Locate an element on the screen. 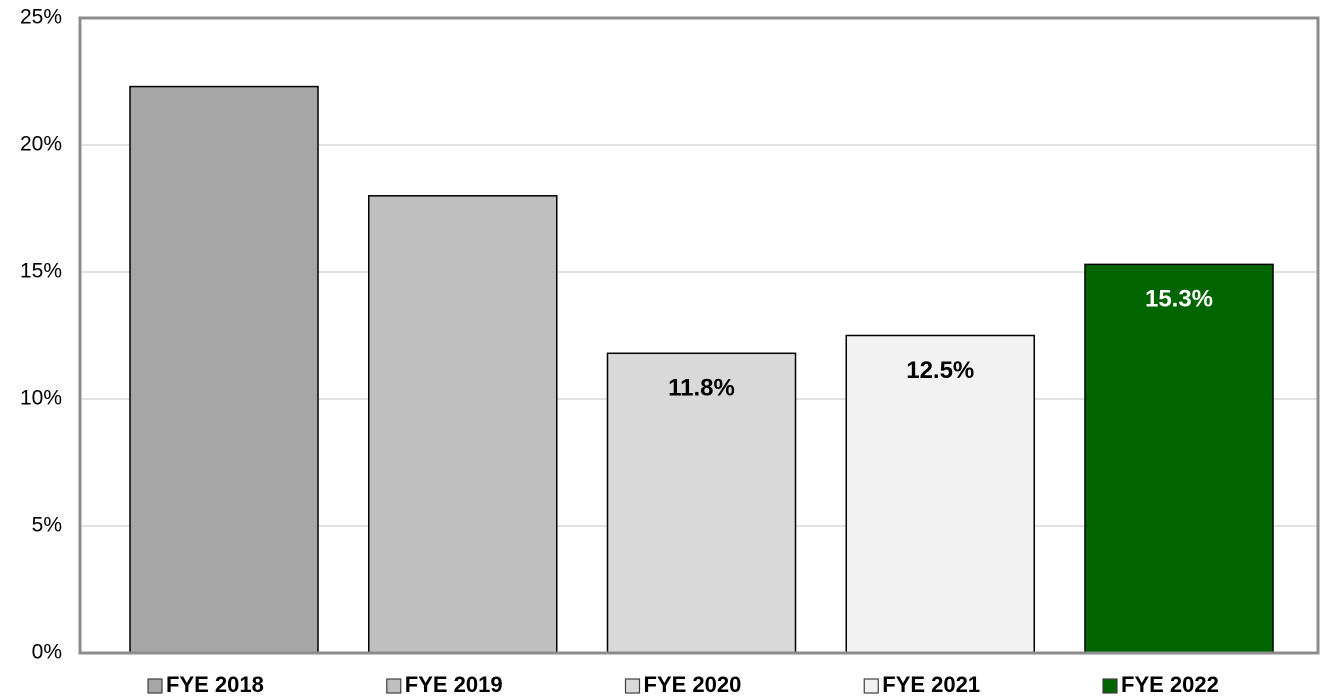 The image size is (1323, 698). data-label: 12.5% is located at coordinates (940, 370).